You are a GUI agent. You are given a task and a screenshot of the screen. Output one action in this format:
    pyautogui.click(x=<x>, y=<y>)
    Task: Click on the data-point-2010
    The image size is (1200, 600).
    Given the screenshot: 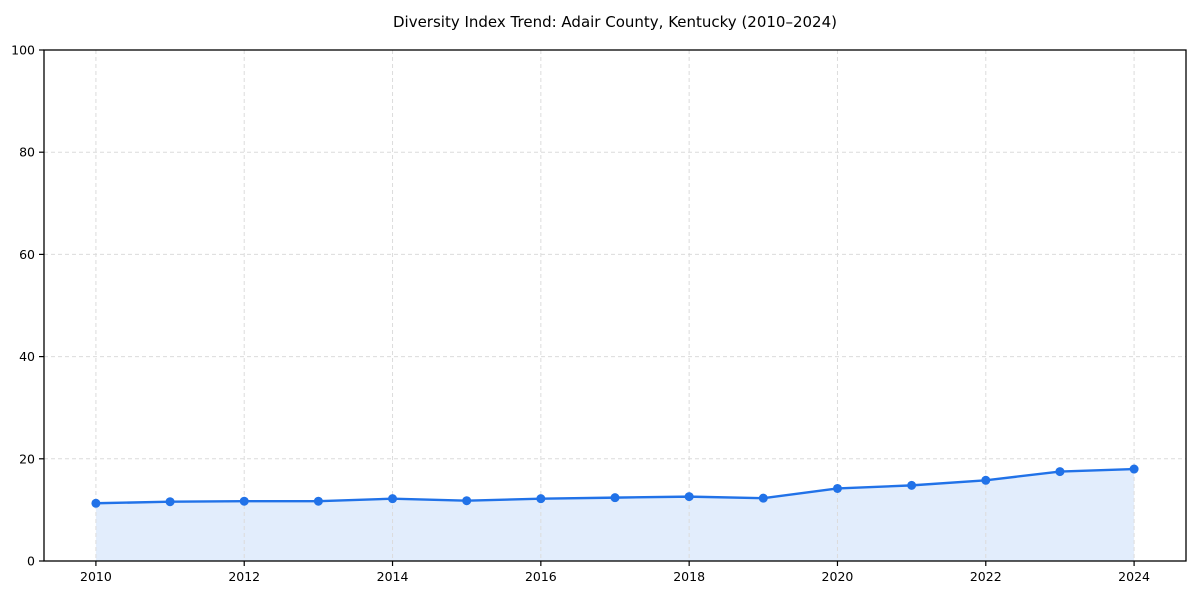 What is the action you would take?
    pyautogui.click(x=96, y=503)
    